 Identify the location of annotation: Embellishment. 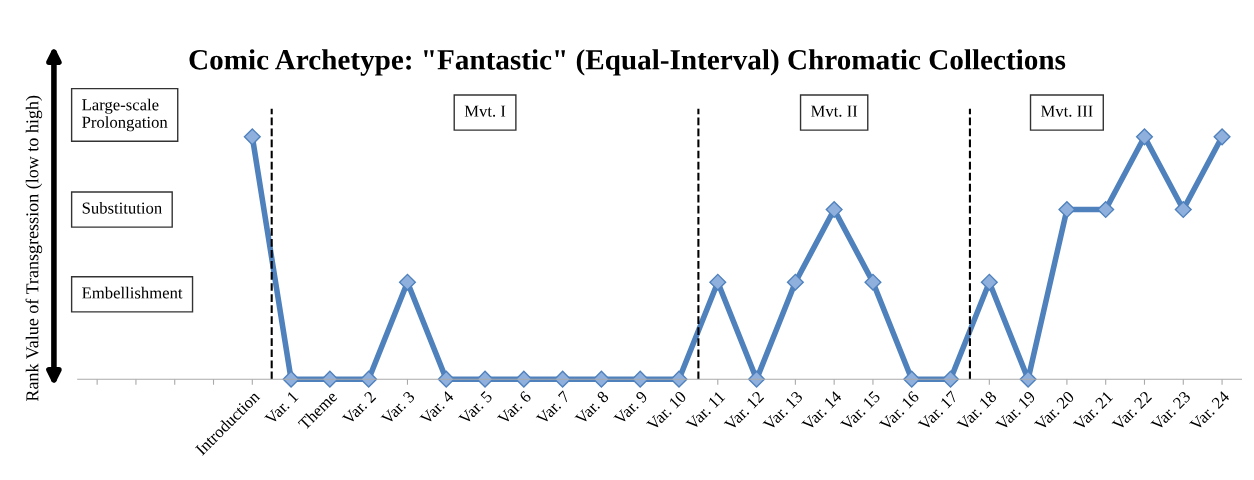
(132, 292).